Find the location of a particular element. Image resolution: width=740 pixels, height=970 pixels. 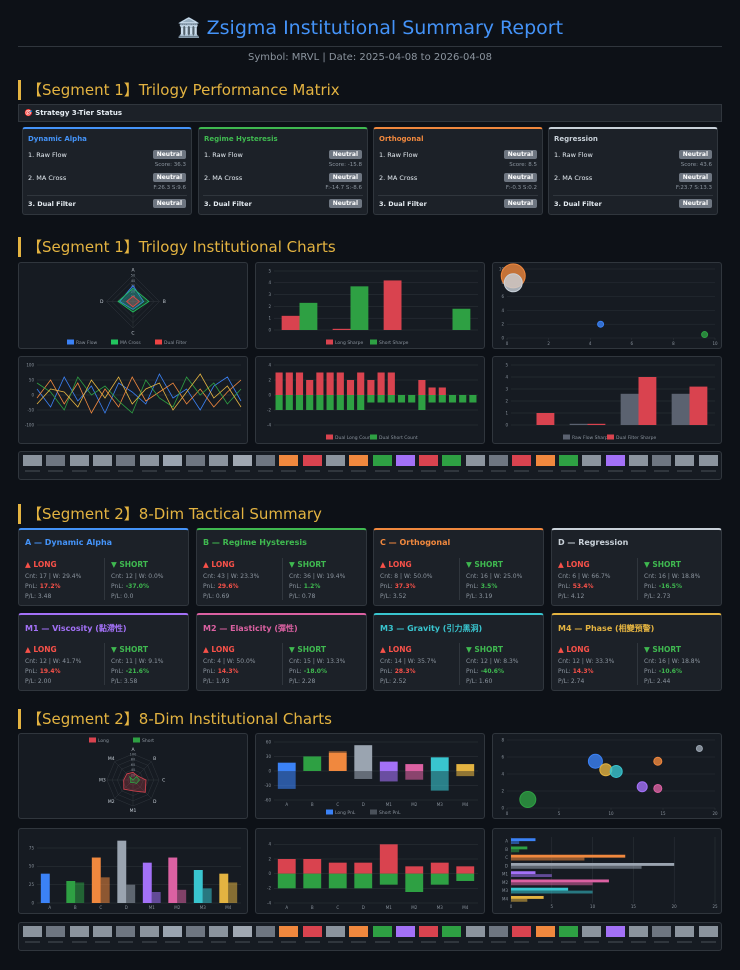

x-tick-label: 20 is located at coordinates (715, 813).